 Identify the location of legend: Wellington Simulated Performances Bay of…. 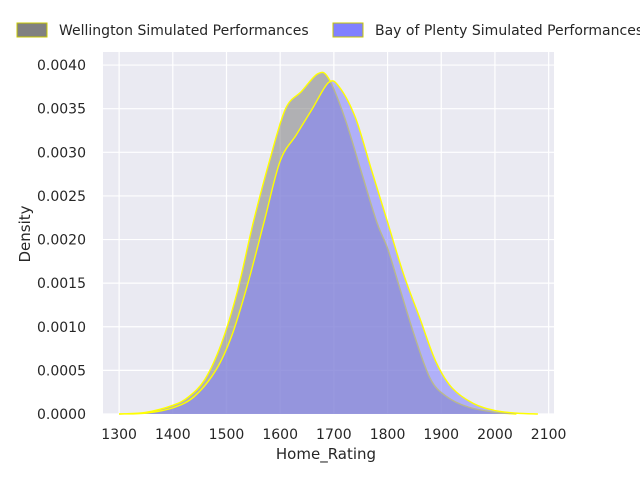
(328, 30).